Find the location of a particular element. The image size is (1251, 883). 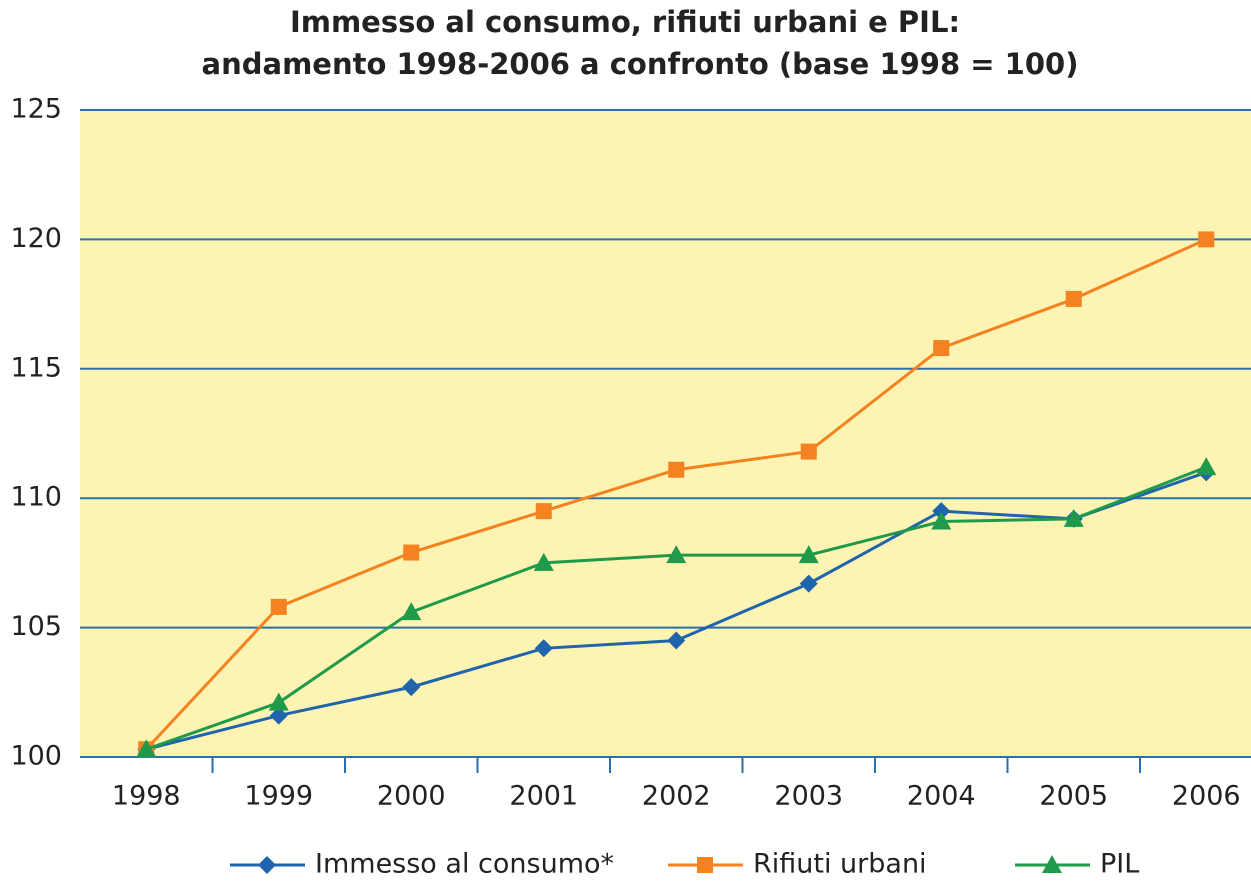

x-tick-label: 2002 is located at coordinates (676, 796).